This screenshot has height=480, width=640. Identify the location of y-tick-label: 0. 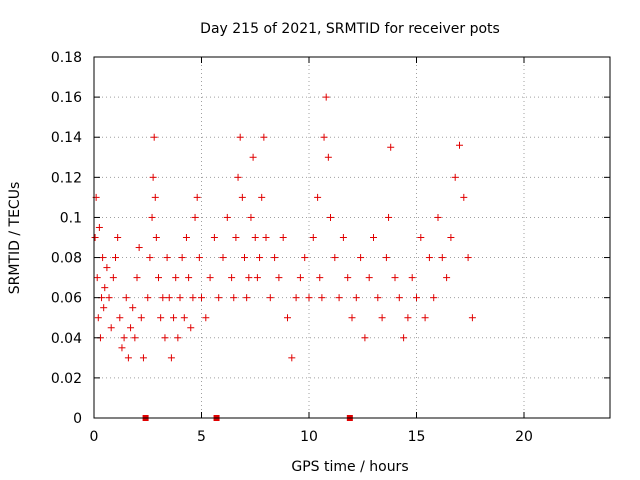
(77, 419).